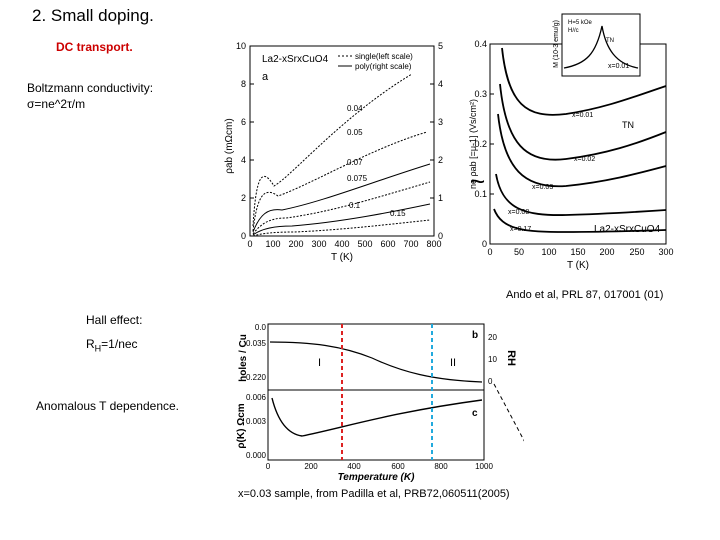 This screenshot has width=720, height=540. Describe the element at coordinates (475, 335) in the screenshot. I see `hall-panel-letter: b` at that location.